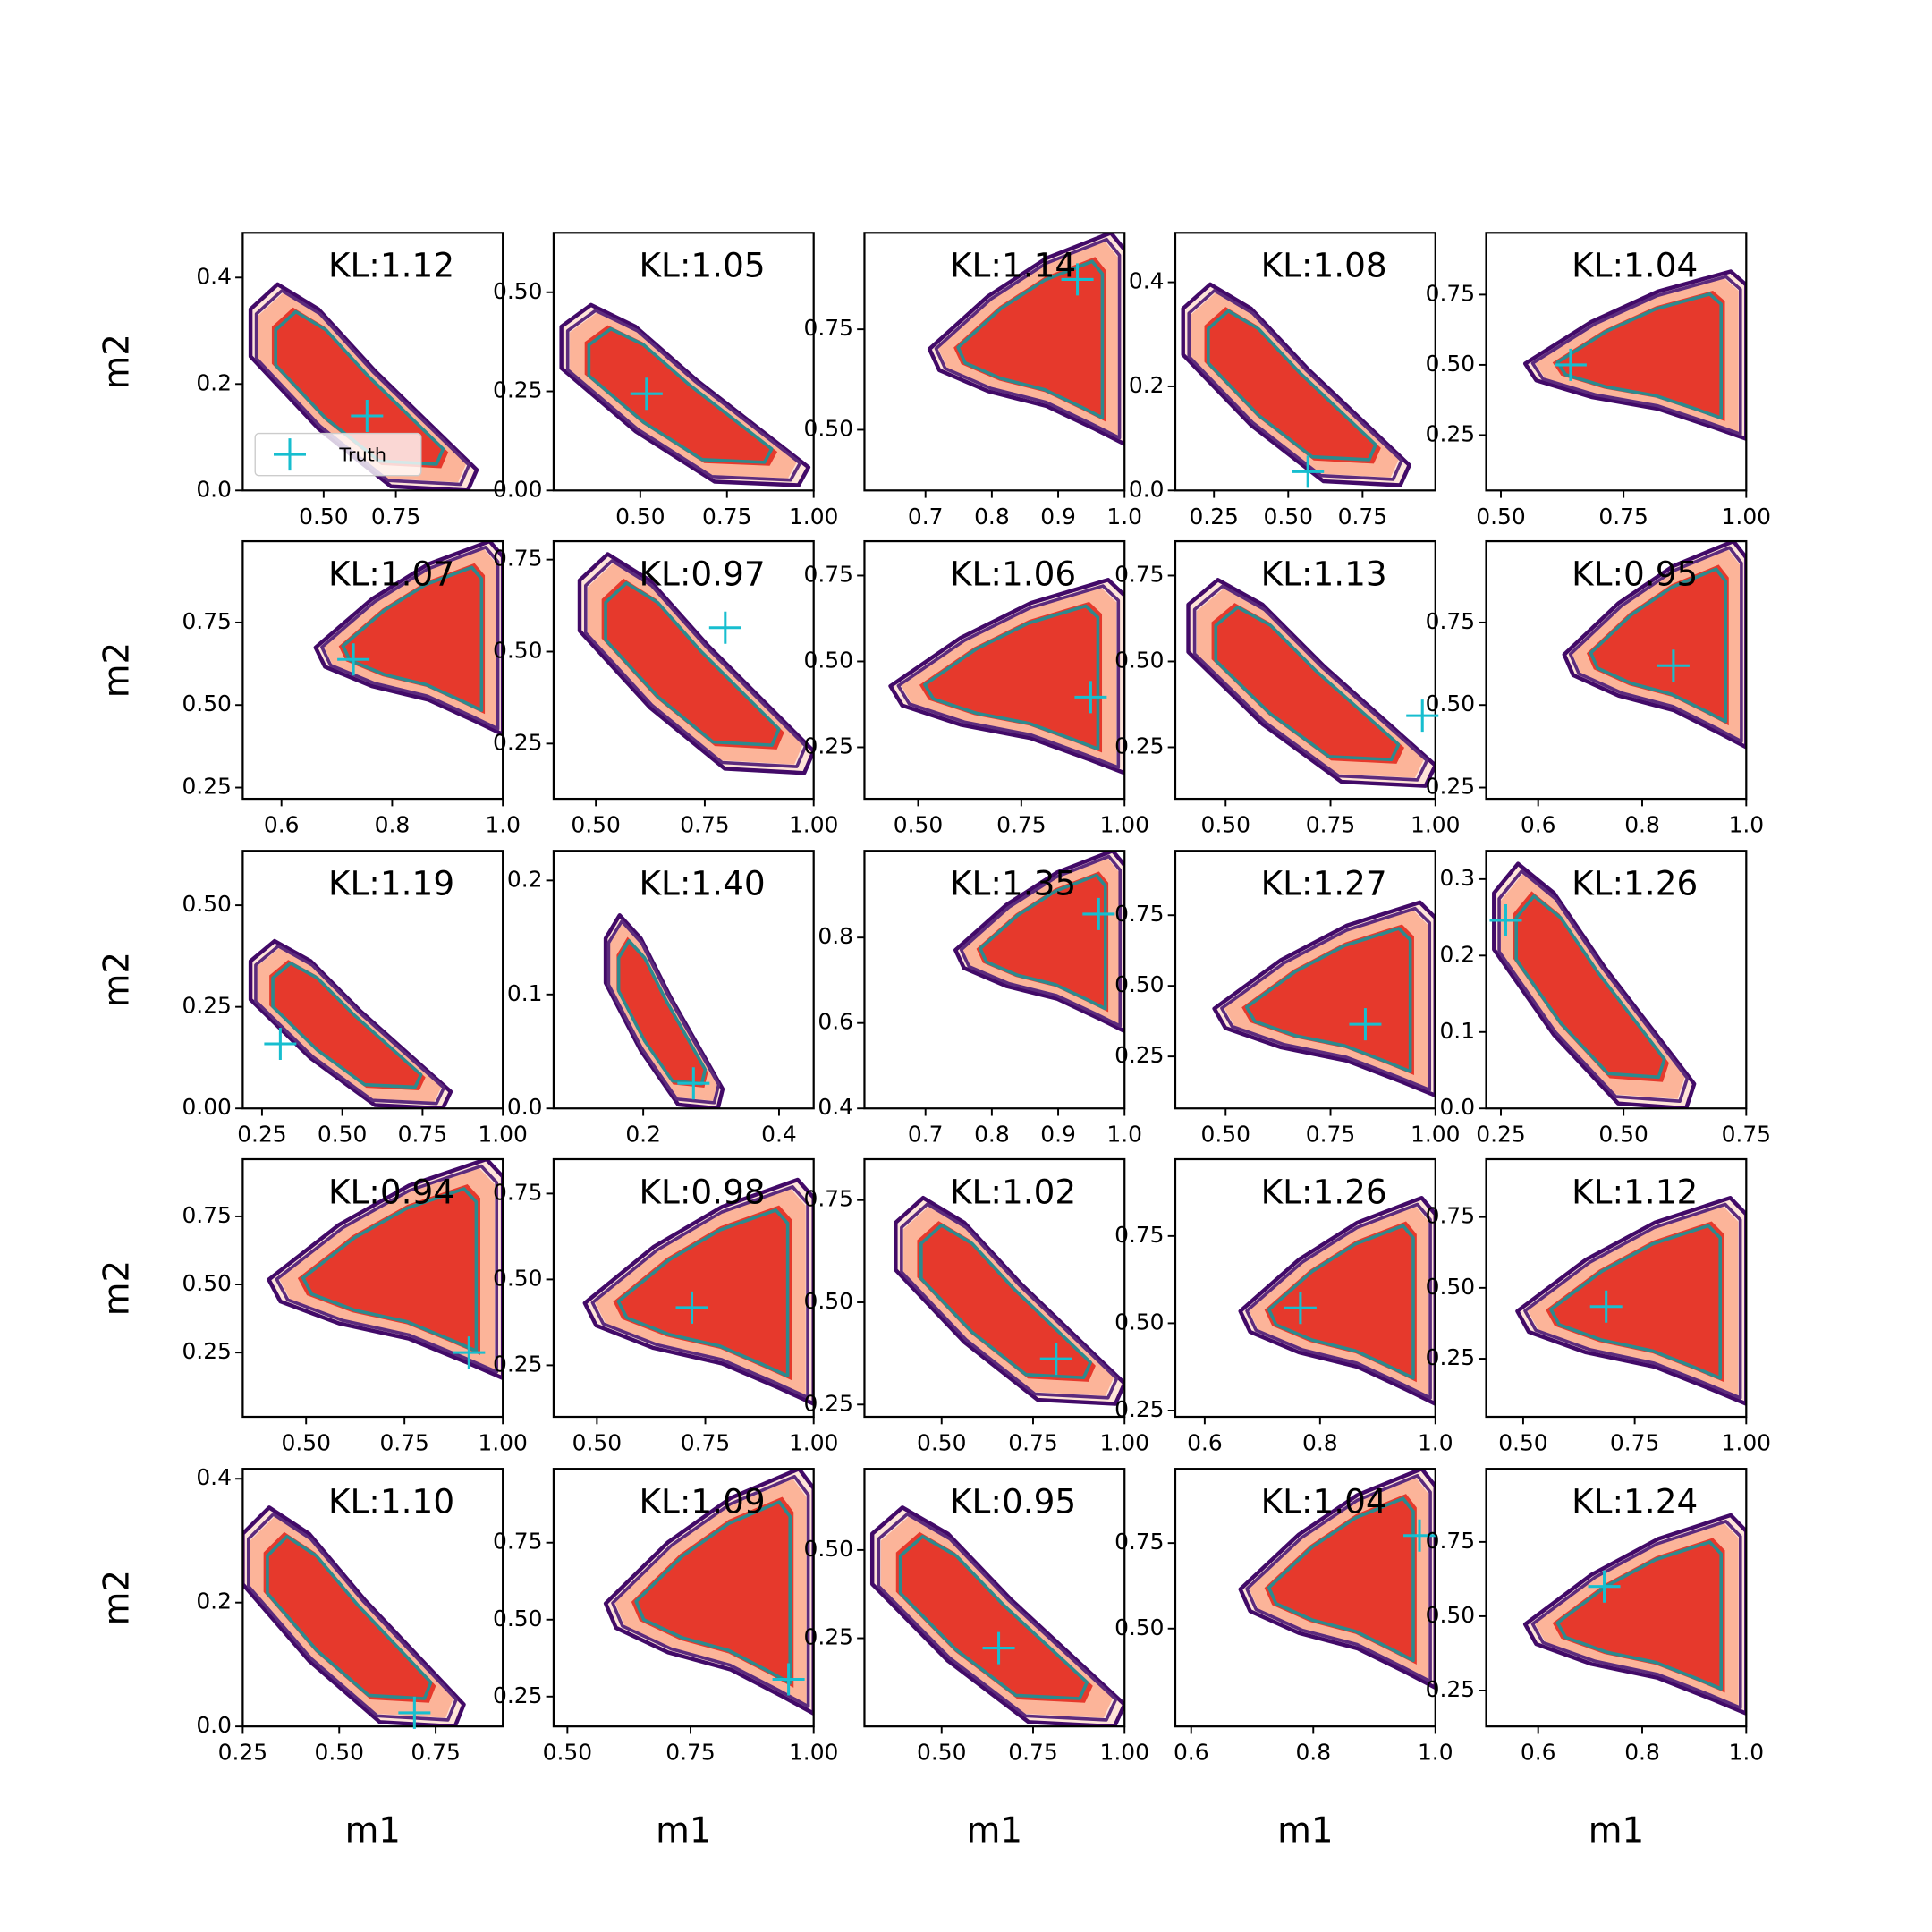  Describe the element at coordinates (362, 455) in the screenshot. I see `legend-label: Truth` at that location.